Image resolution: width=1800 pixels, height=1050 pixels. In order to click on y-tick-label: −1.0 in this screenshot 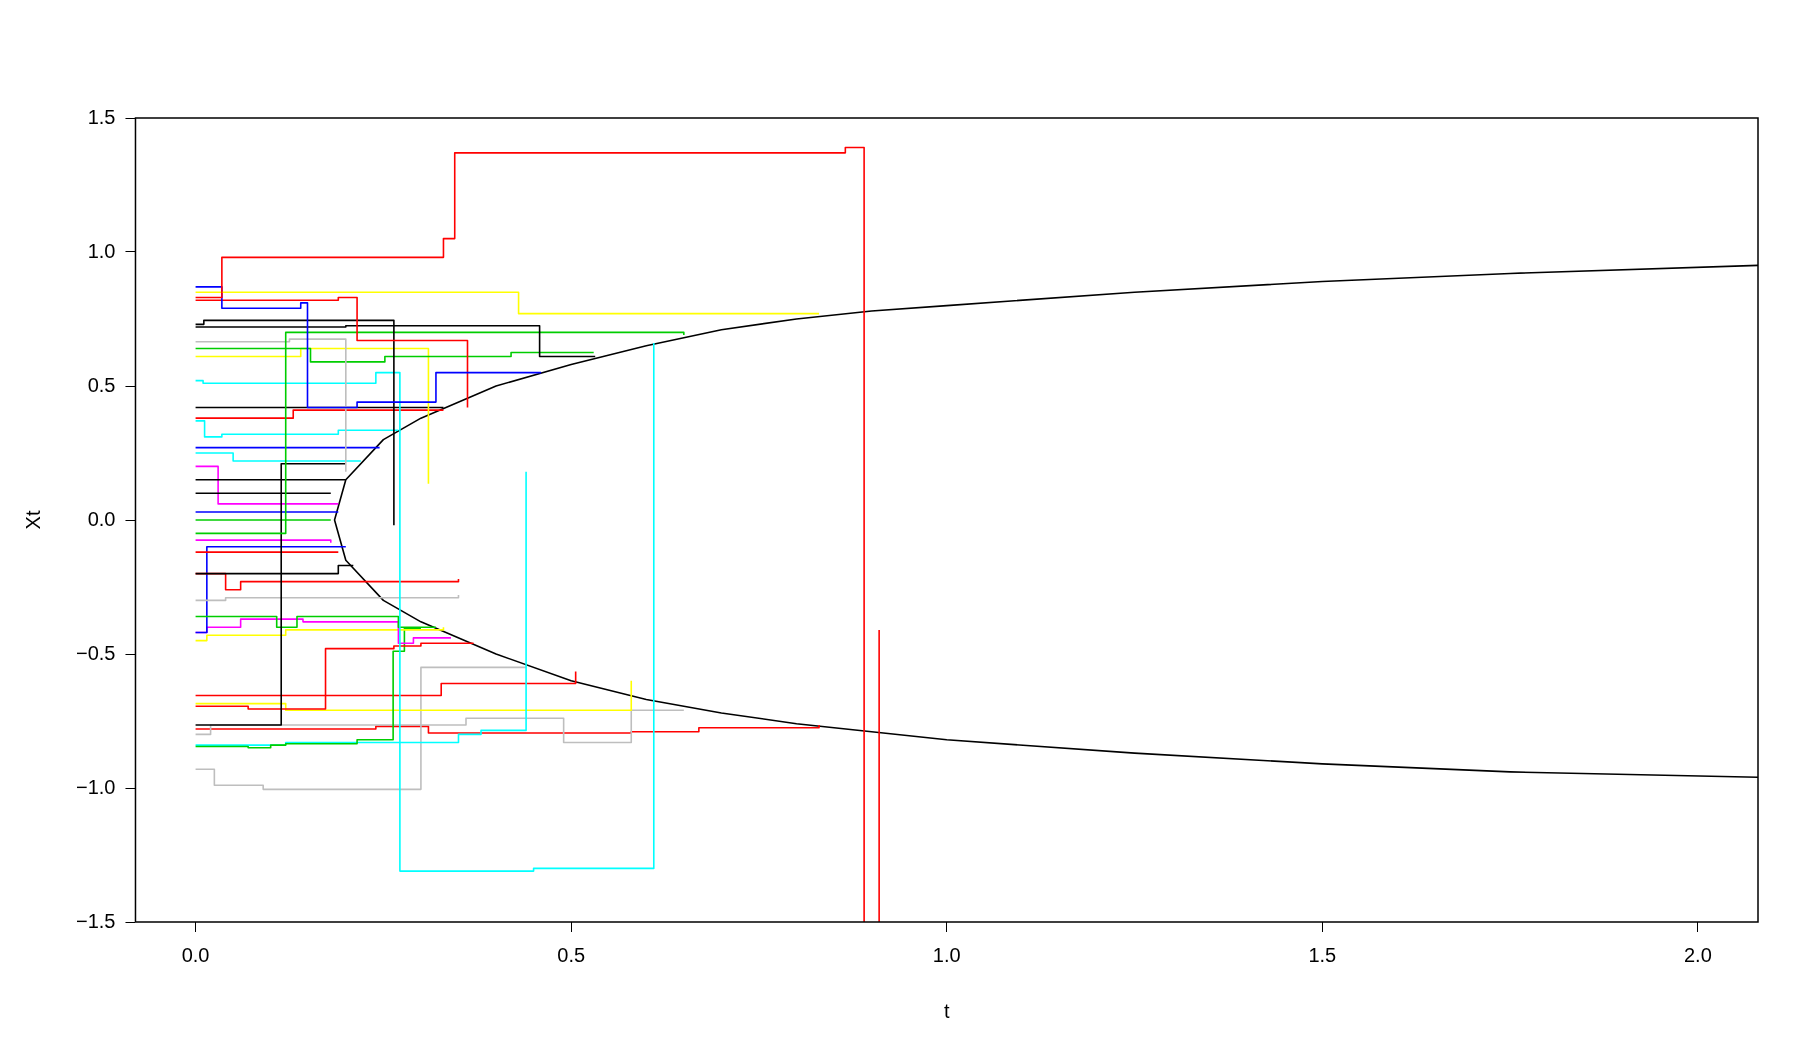, I will do `click(96, 786)`.